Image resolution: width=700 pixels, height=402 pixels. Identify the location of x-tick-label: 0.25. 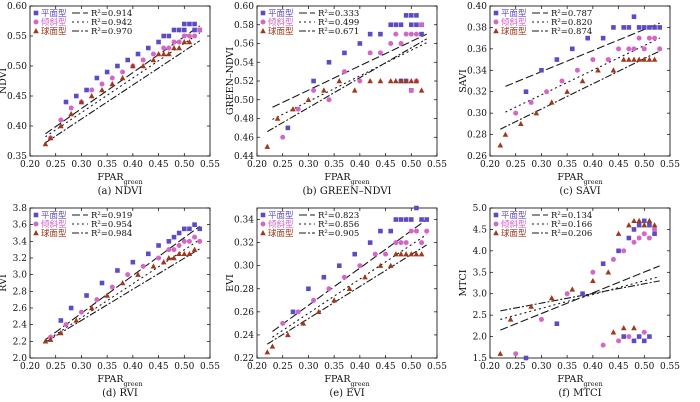
(283, 165).